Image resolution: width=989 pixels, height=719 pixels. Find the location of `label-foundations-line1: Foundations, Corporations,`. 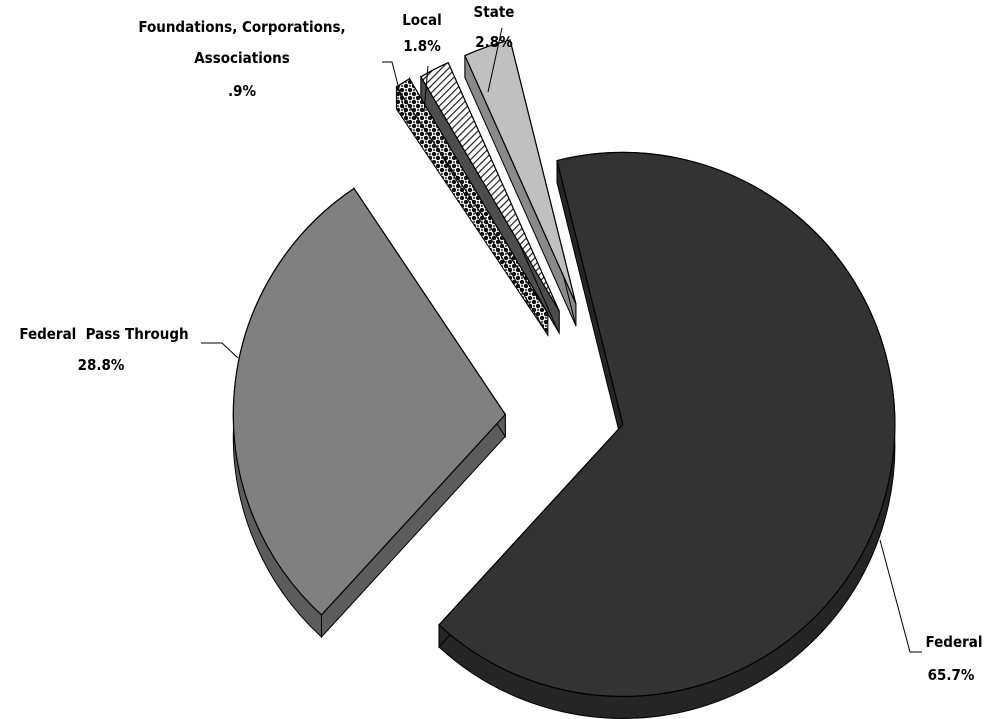

label-foundations-line1: Foundations, Corporations, is located at coordinates (241, 27).